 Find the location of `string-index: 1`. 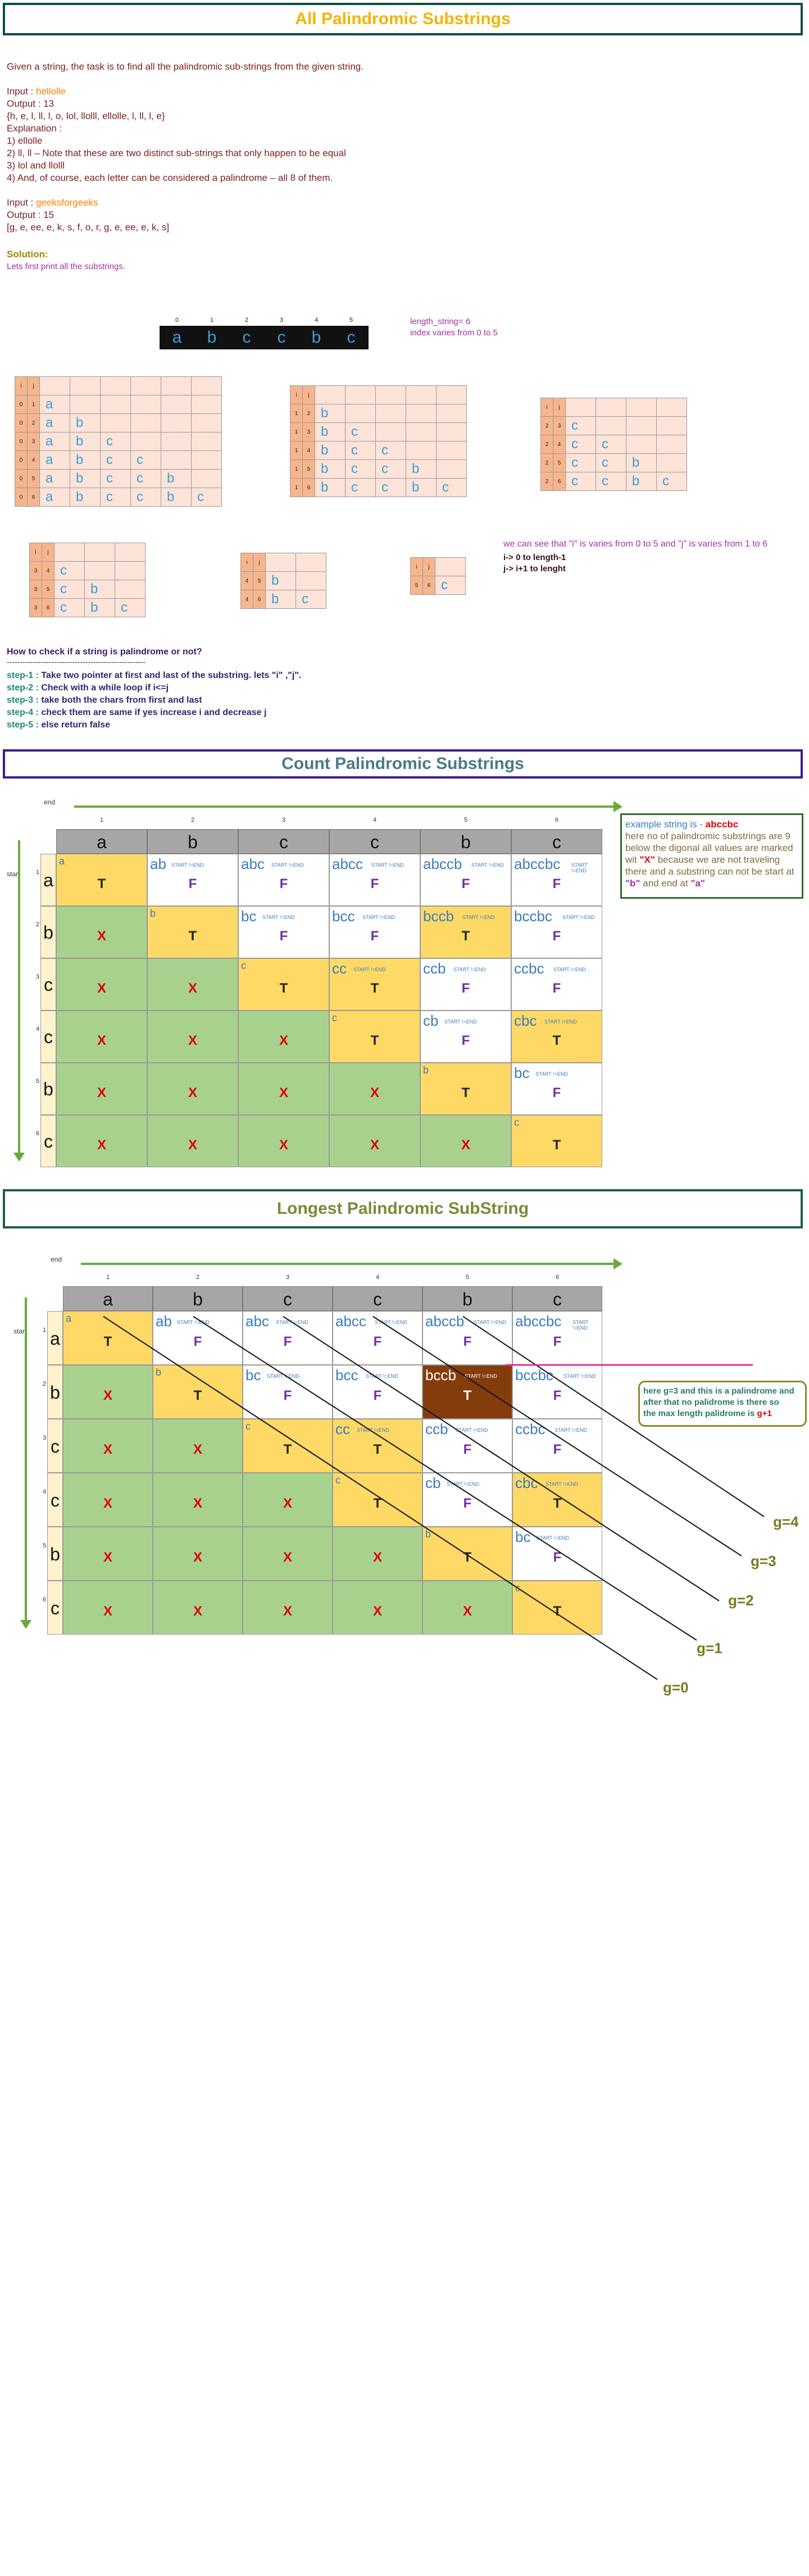

string-index: 1 is located at coordinates (212, 320).